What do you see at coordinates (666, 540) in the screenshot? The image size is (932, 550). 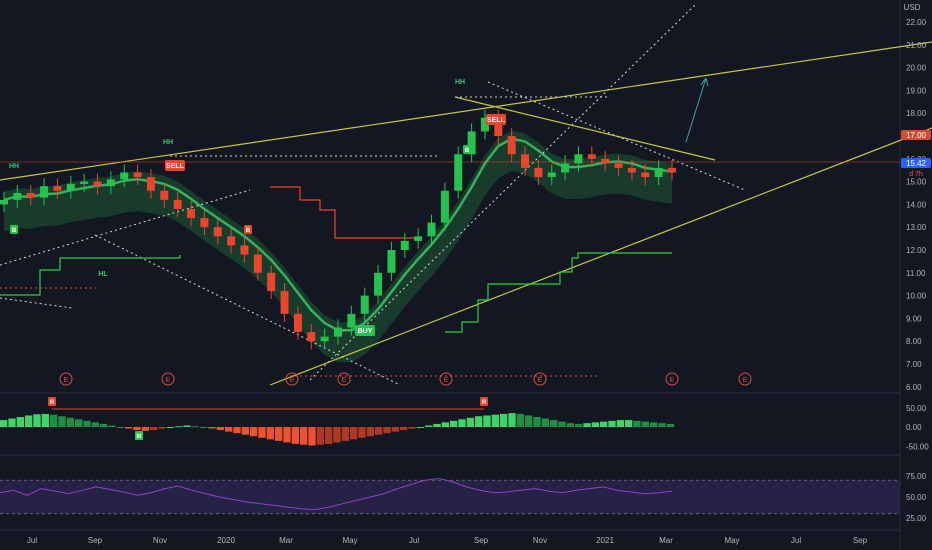 I see `time-tick: Mar` at bounding box center [666, 540].